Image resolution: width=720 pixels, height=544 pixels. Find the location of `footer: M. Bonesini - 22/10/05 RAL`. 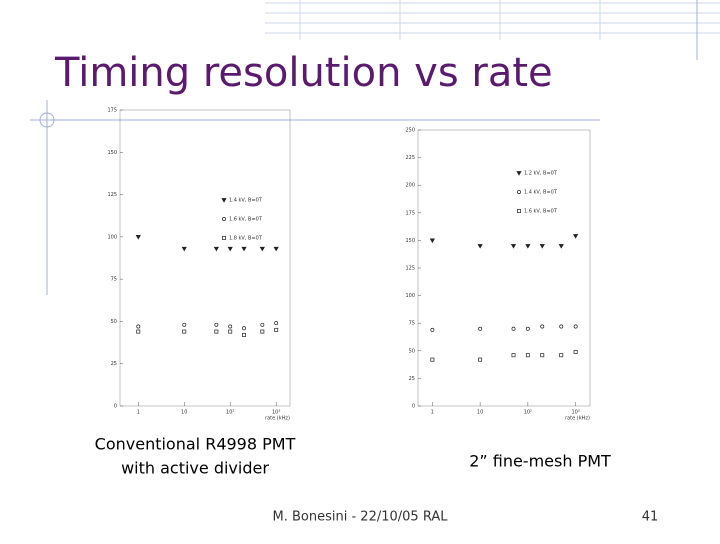

footer: M. Bonesini - 22/10/05 RAL is located at coordinates (361, 517).